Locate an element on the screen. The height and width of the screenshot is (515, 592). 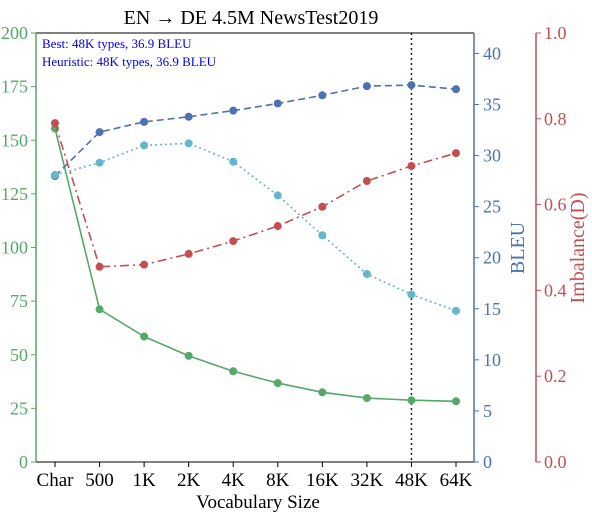
series-line is located at coordinates (255, 130).